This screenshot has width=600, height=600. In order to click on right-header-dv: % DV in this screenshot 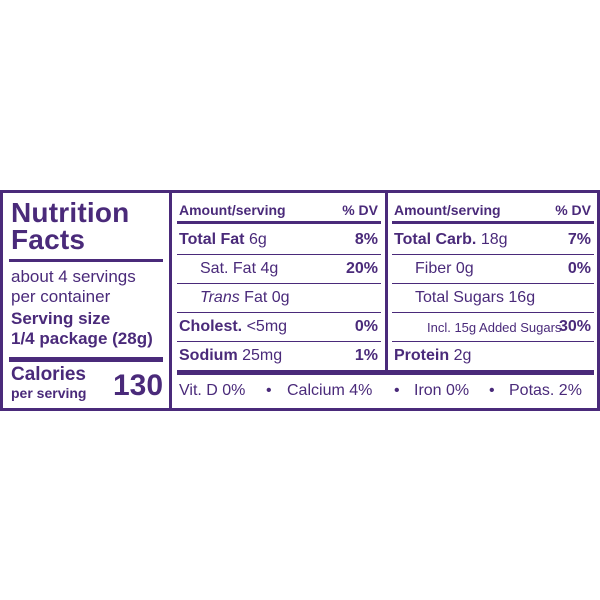, I will do `click(573, 210)`.